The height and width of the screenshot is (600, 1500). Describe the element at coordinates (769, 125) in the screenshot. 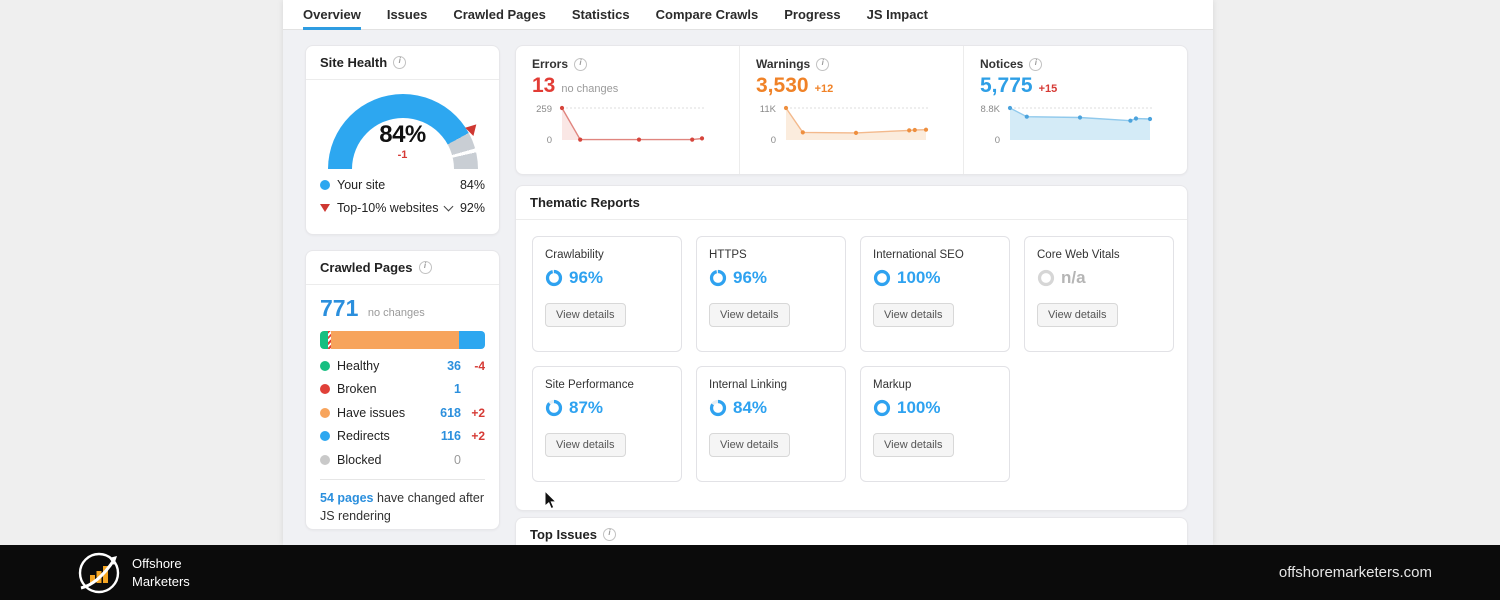

I see `sparkline-axis: 11K 0` at that location.